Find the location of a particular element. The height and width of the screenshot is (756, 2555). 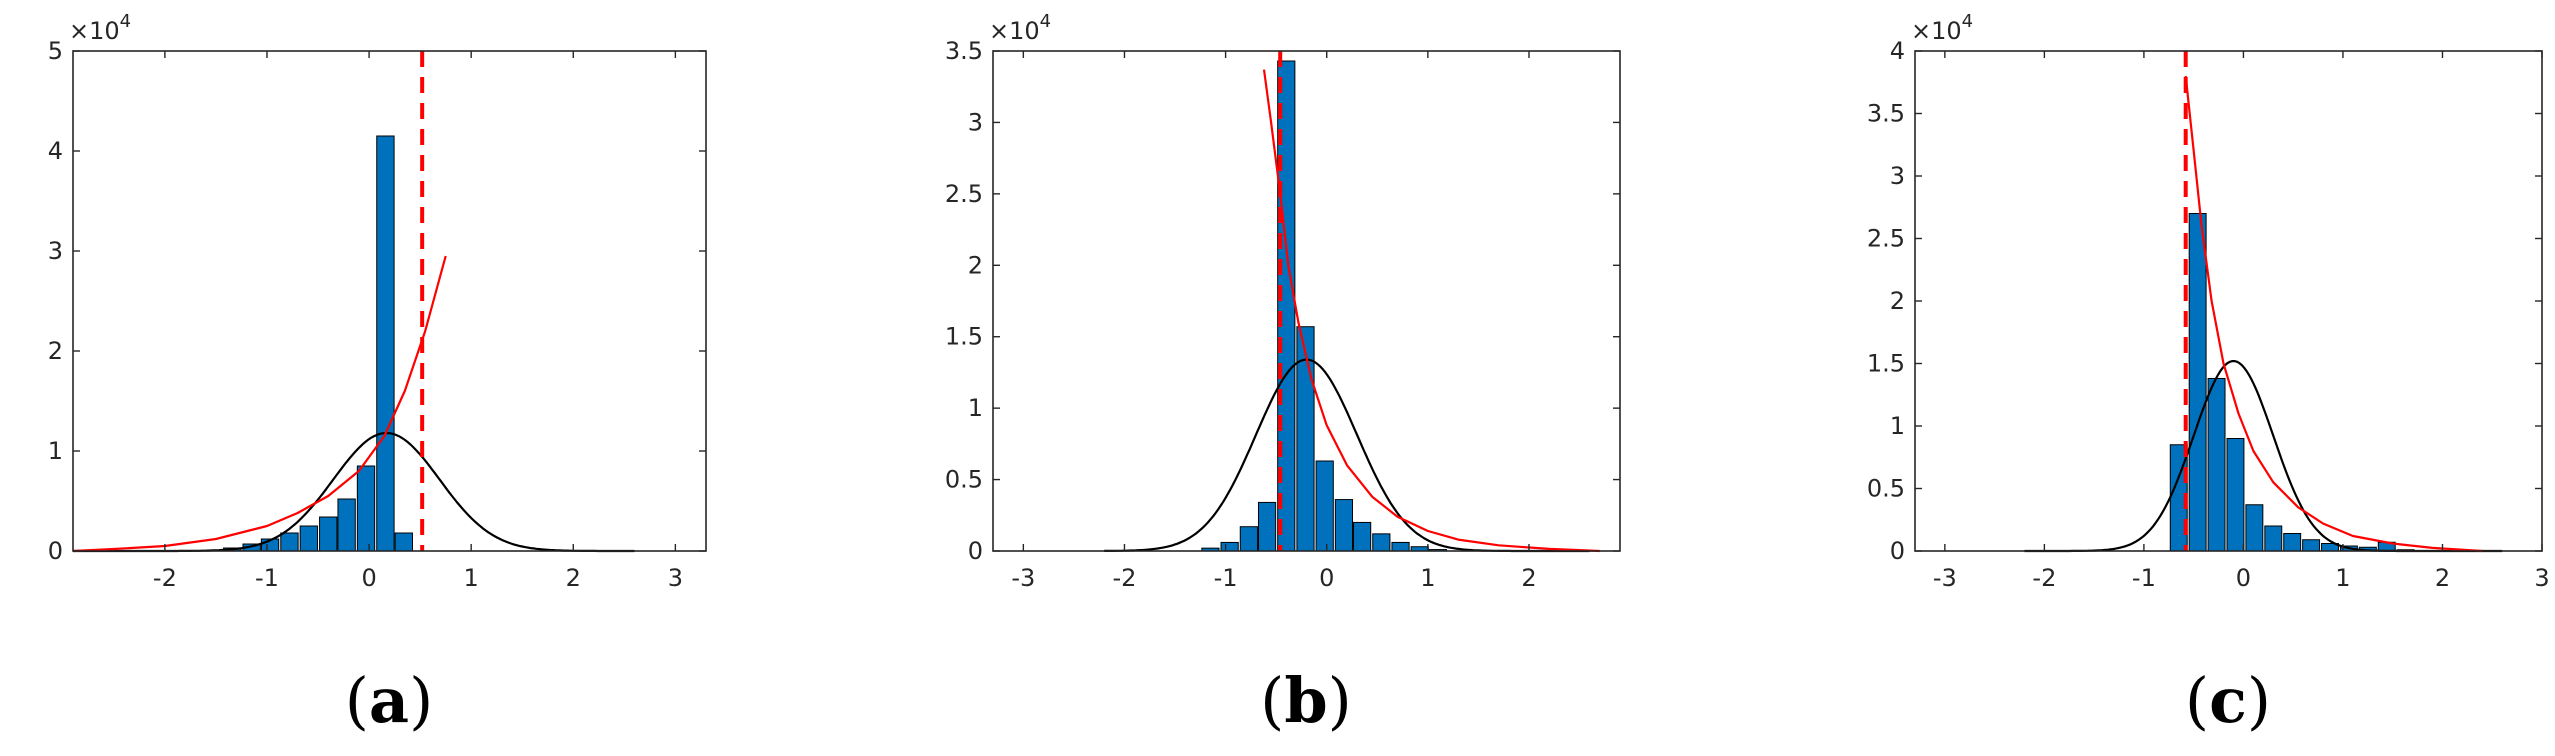

panel-label-letter: a is located at coordinates (389, 700).